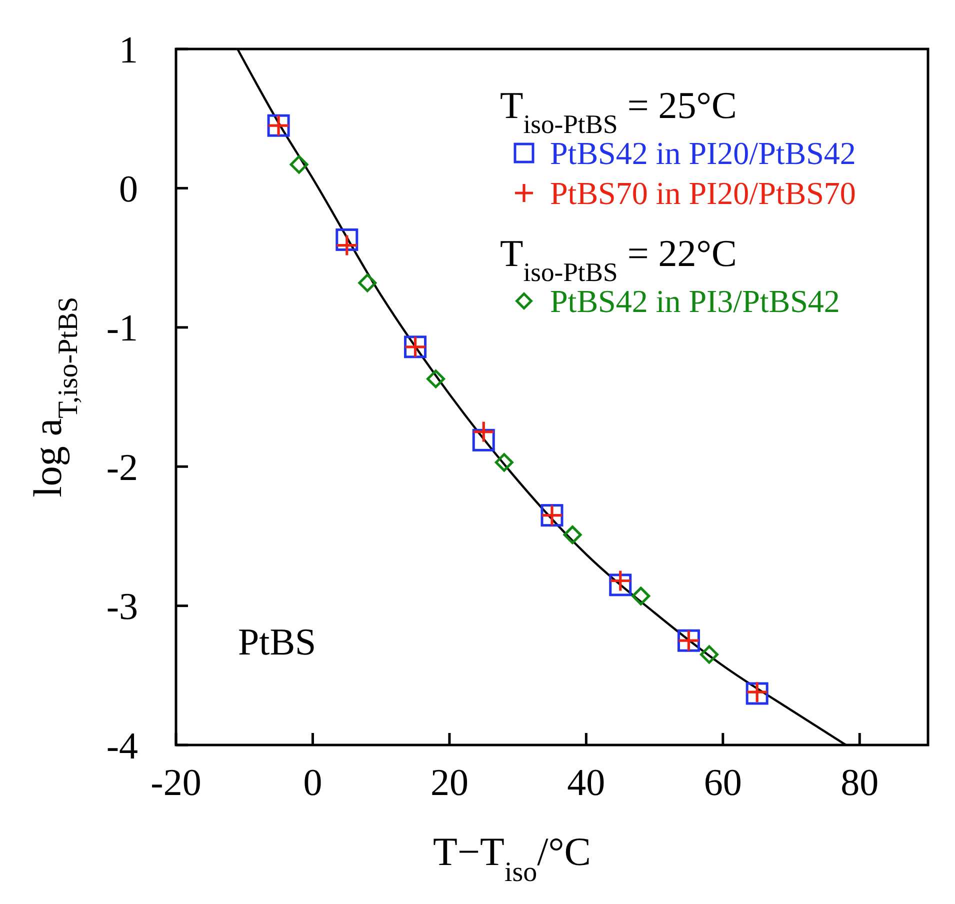 This screenshot has height=904, width=955. What do you see at coordinates (723, 783) in the screenshot?
I see `x-tick-label: 60` at bounding box center [723, 783].